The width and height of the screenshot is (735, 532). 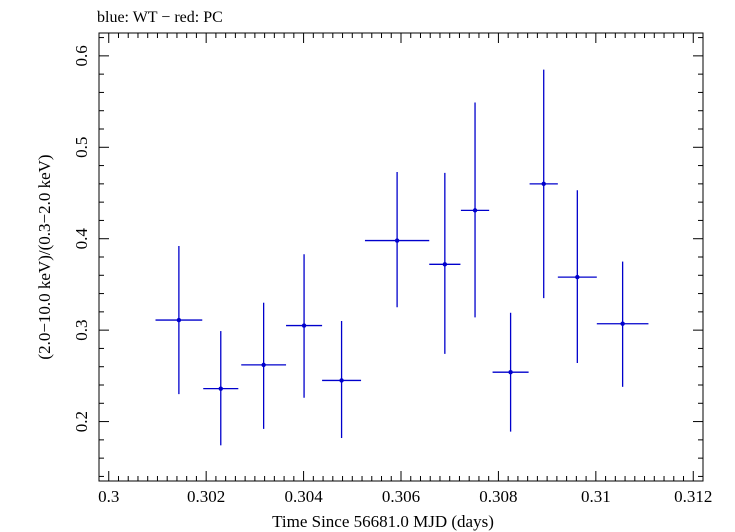 I want to click on y-tick-label: 0.3, so click(x=81, y=330).